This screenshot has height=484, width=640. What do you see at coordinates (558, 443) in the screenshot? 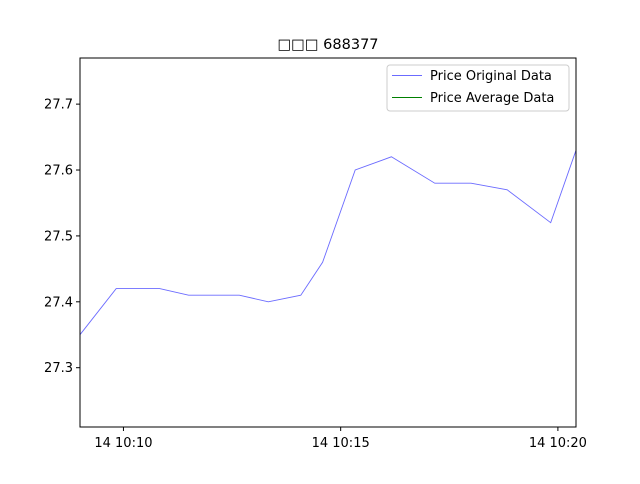
I see `x-tick-label: 14 10:20` at bounding box center [558, 443].